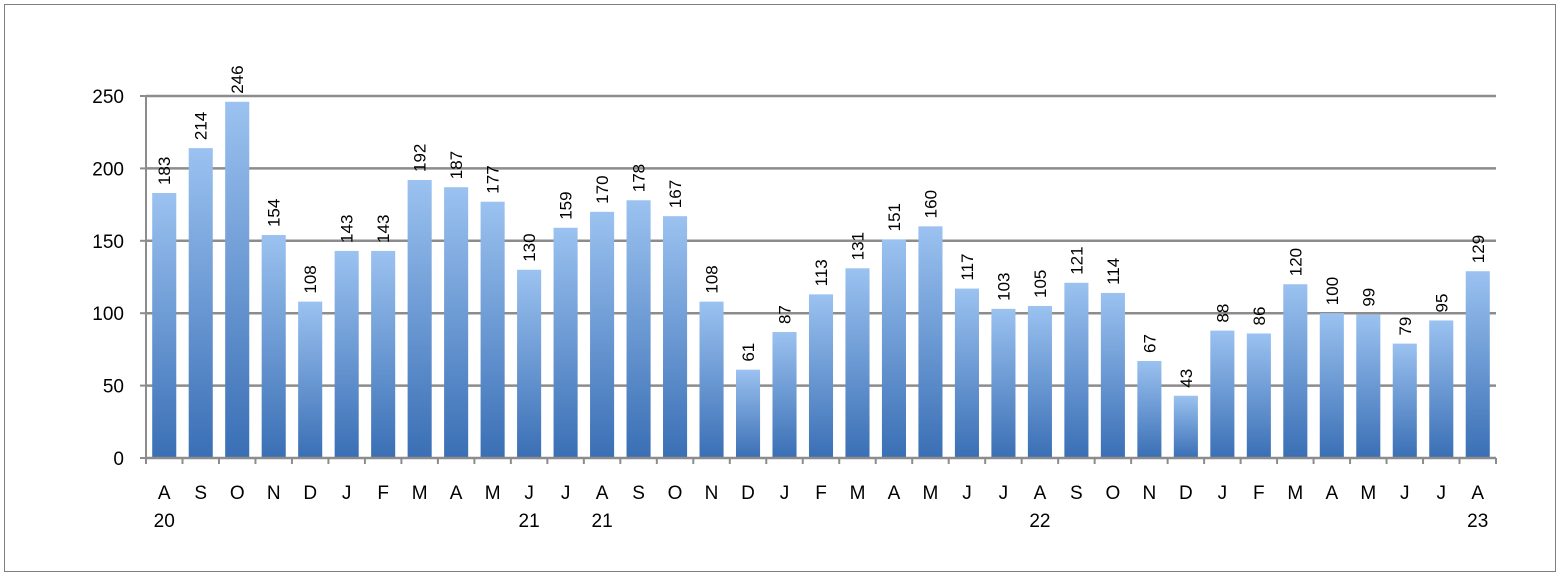 The width and height of the screenshot is (1562, 580). Describe the element at coordinates (967, 266) in the screenshot. I see `data-label: 117` at that location.